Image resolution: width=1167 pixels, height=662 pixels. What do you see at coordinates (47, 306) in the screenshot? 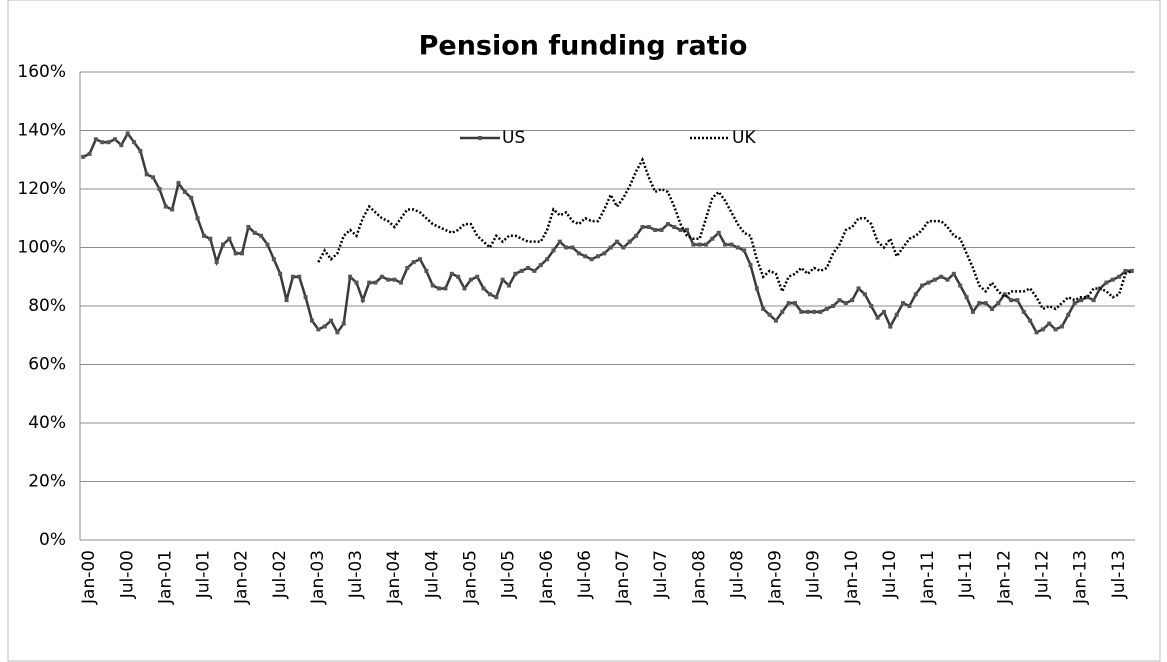
I see `y-tick-label: 80%` at bounding box center [47, 306].